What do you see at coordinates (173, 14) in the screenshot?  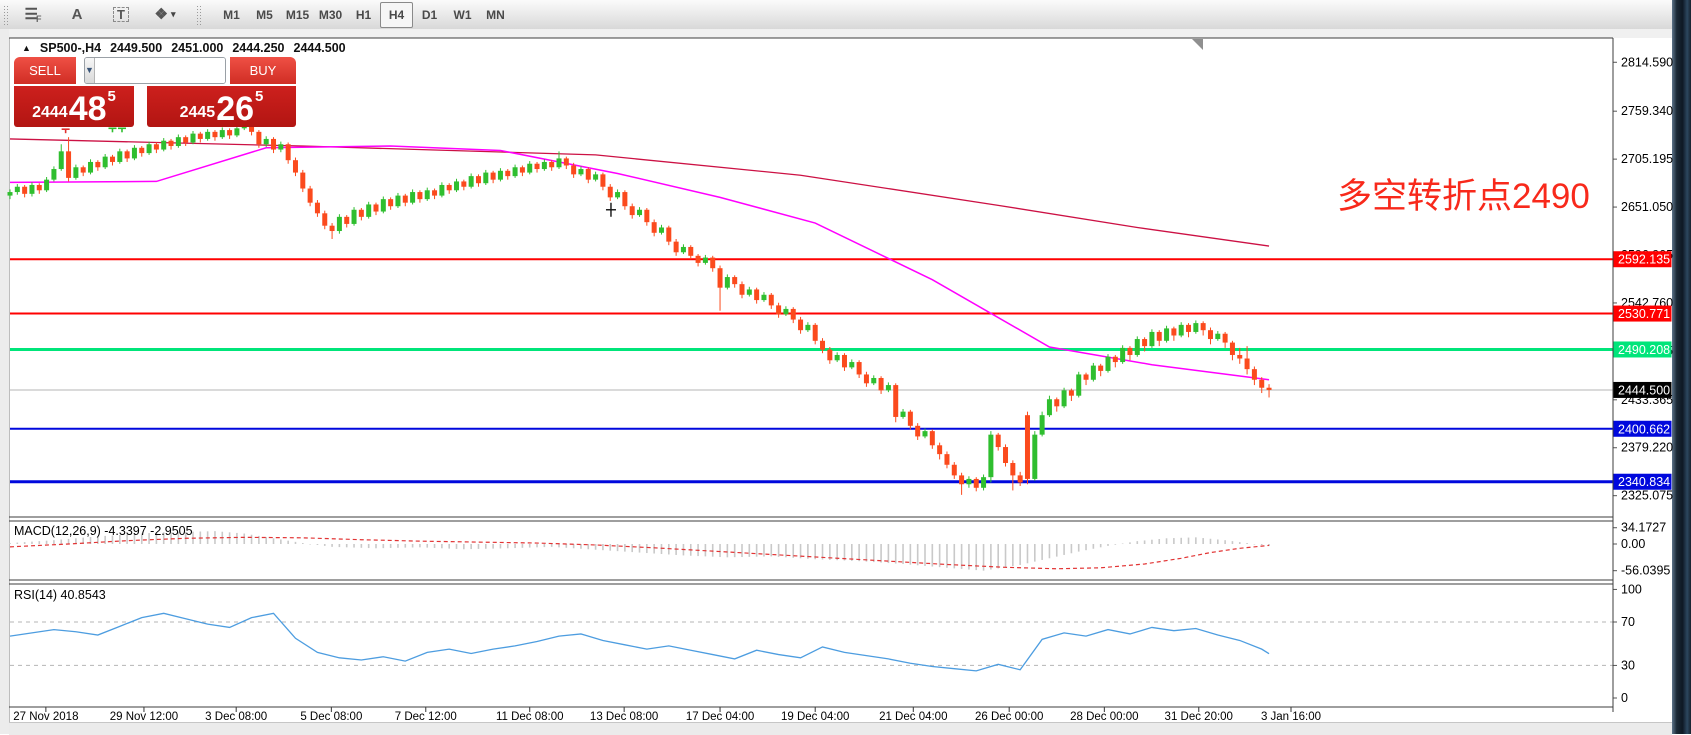 I see `arrows-tool-dropdown-icon: ▾` at bounding box center [173, 14].